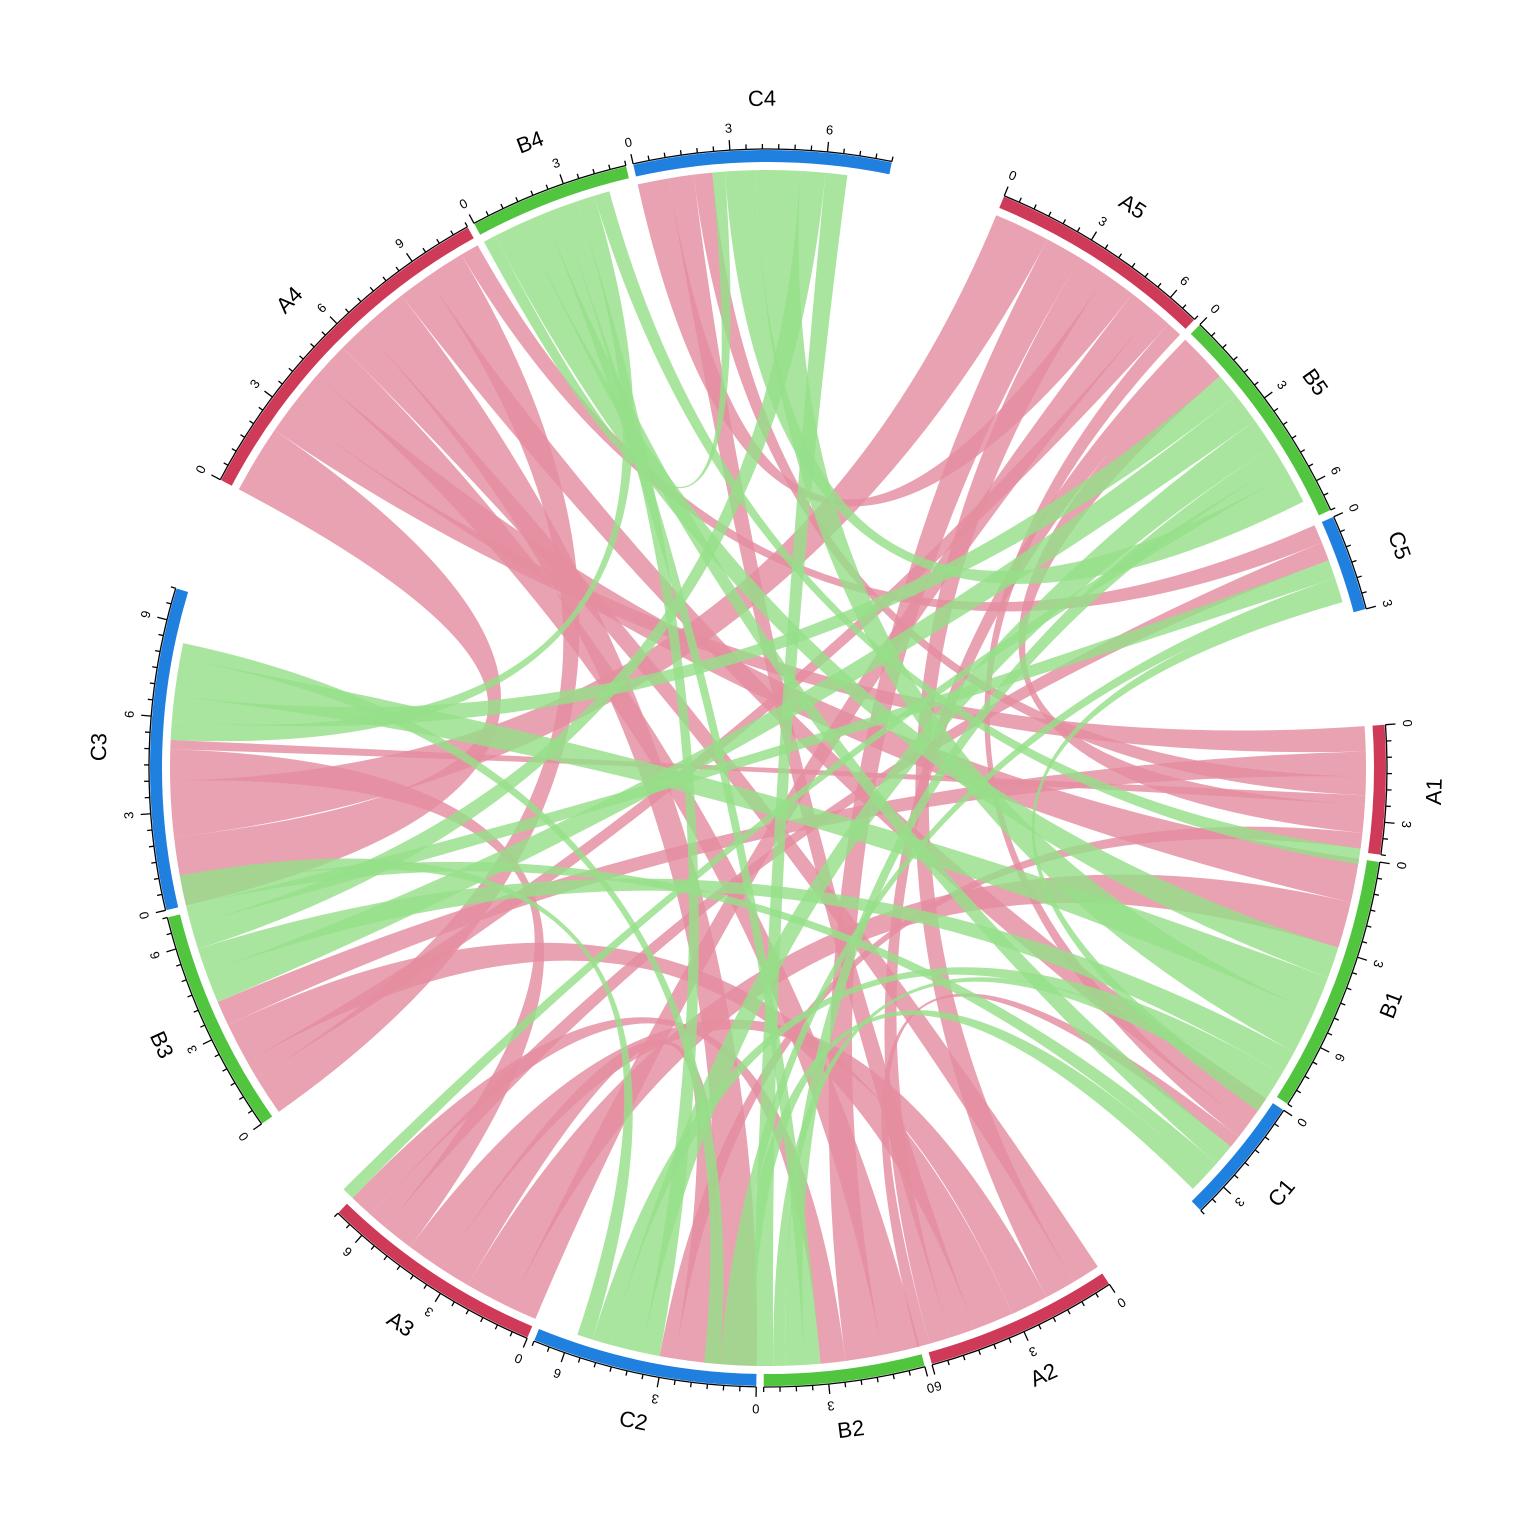  Describe the element at coordinates (1407, 788) in the screenshot. I see `sector-a1: 0 3 A1` at that location.